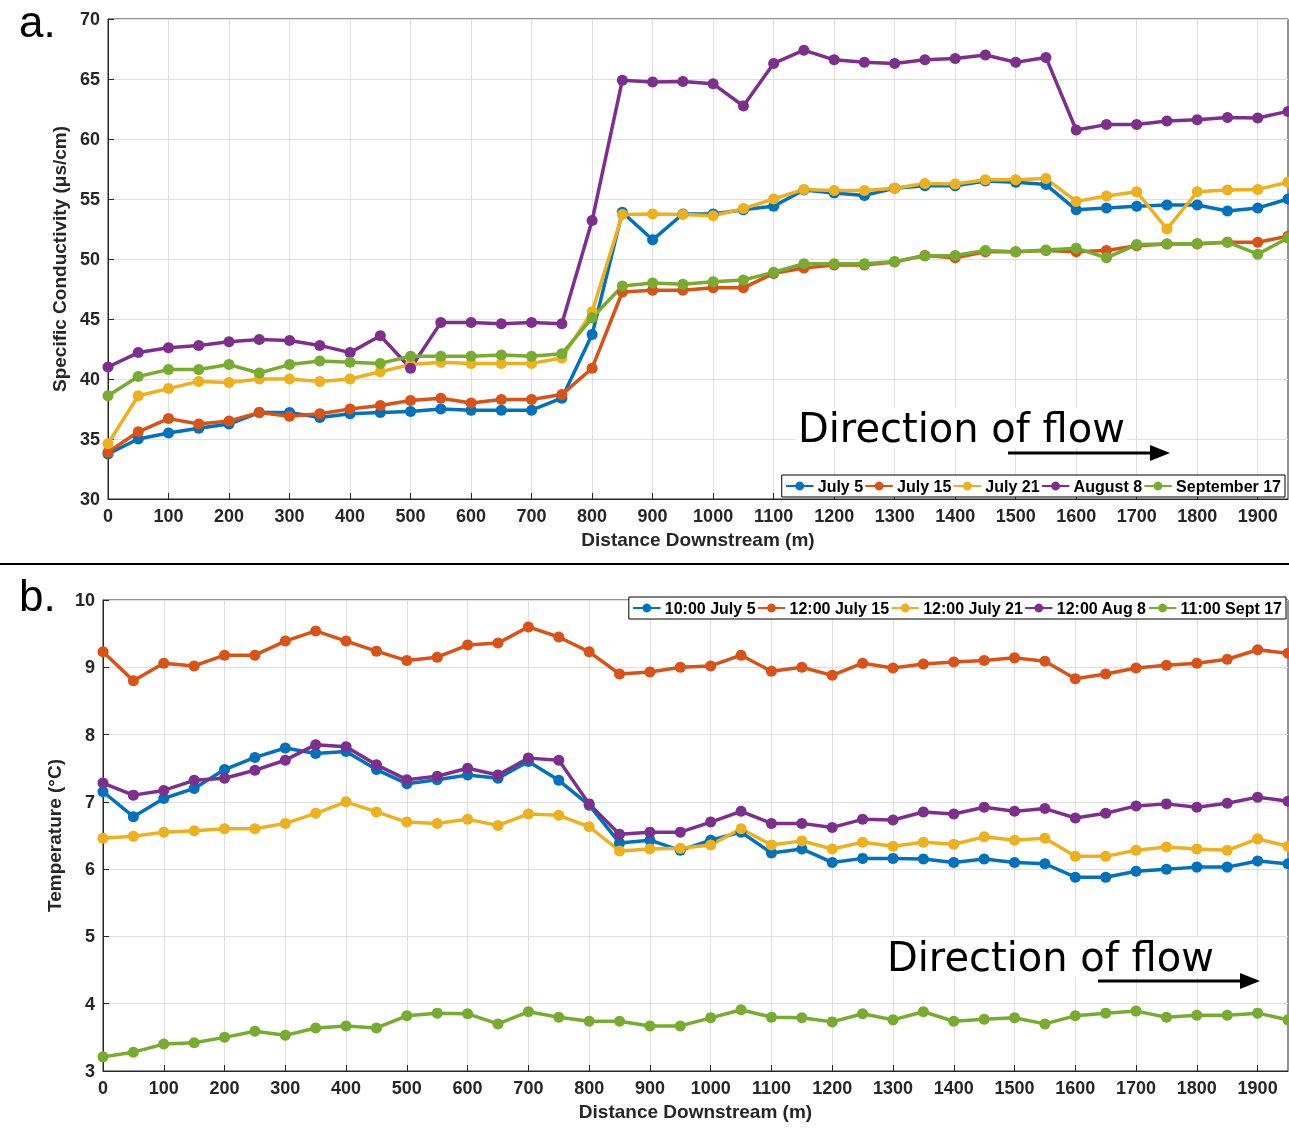 The width and height of the screenshot is (1289, 1135). I want to click on legend-label: August 8, so click(1108, 486).